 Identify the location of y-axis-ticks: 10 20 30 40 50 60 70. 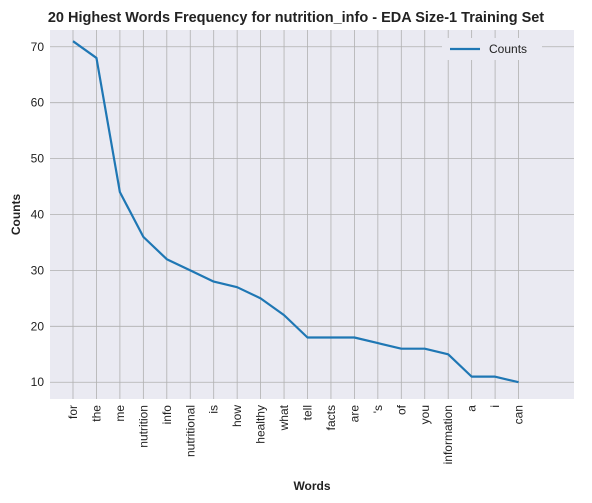
(38, 214).